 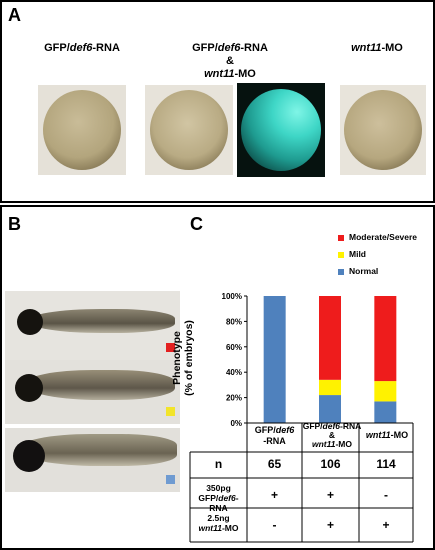 What do you see at coordinates (364, 271) in the screenshot?
I see `legend-label: Normal` at bounding box center [364, 271].